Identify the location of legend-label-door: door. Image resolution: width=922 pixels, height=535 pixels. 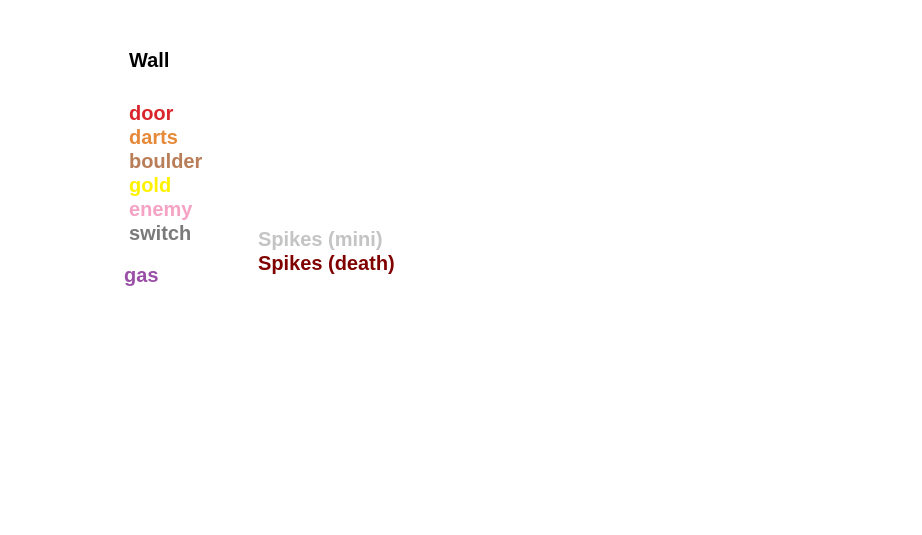
(151, 114).